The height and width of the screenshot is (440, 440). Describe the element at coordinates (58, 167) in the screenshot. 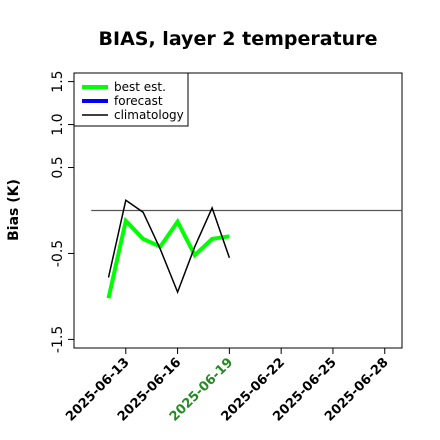

I see `y-tick-label: 0.5` at that location.